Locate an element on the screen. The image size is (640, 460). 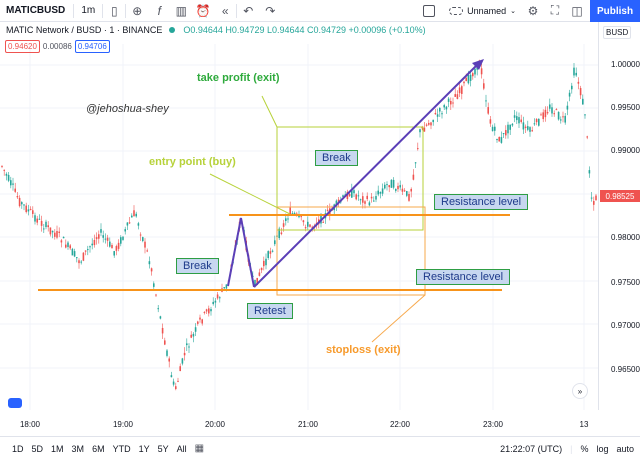
alert-clock-icon: ⏰ is located at coordinates (203, 10).